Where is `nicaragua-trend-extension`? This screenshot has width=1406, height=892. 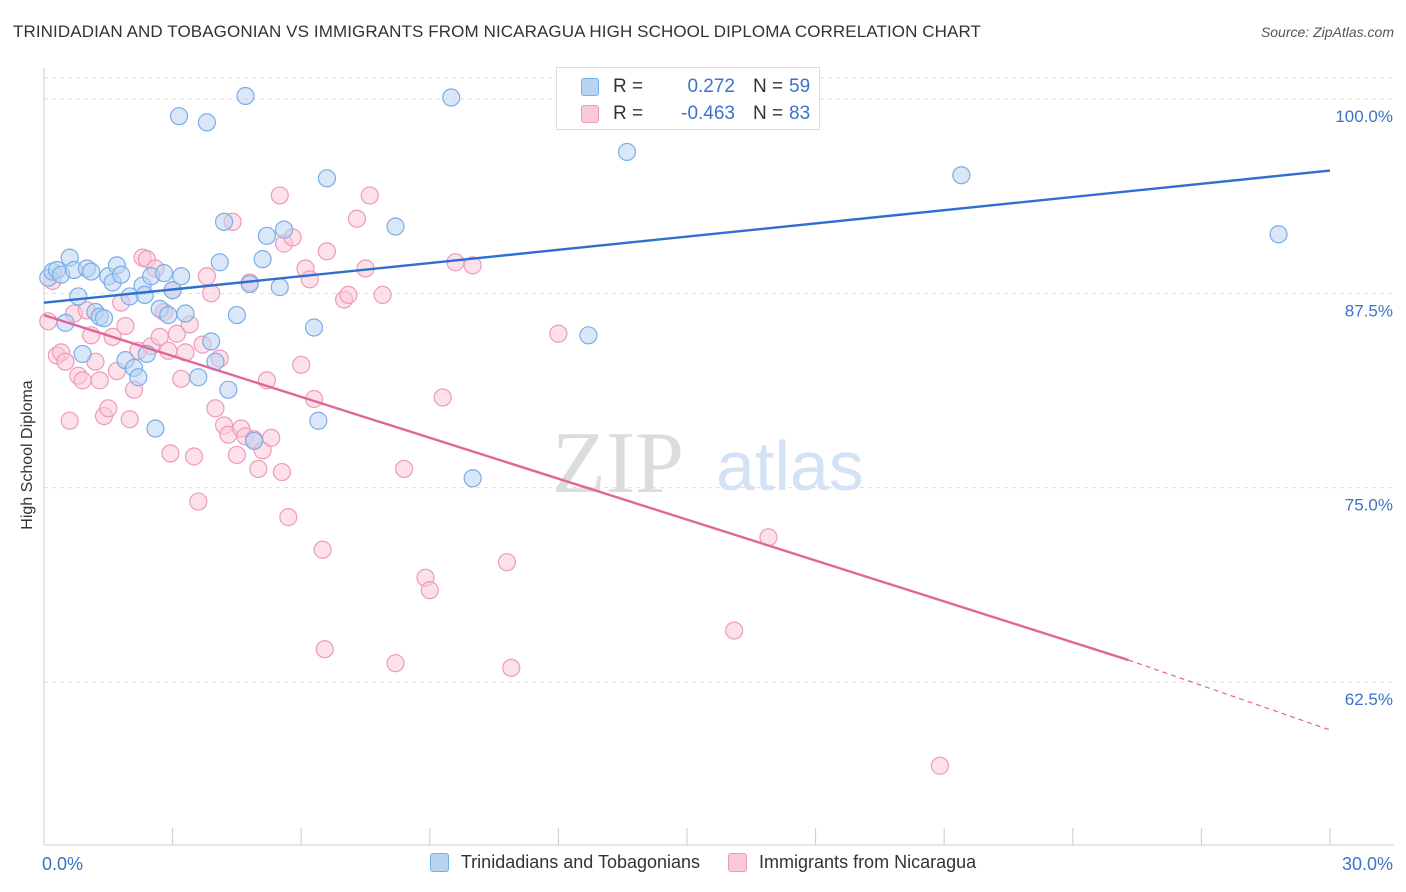
nicaragua-trend-extension is located at coordinates (1229, 695).